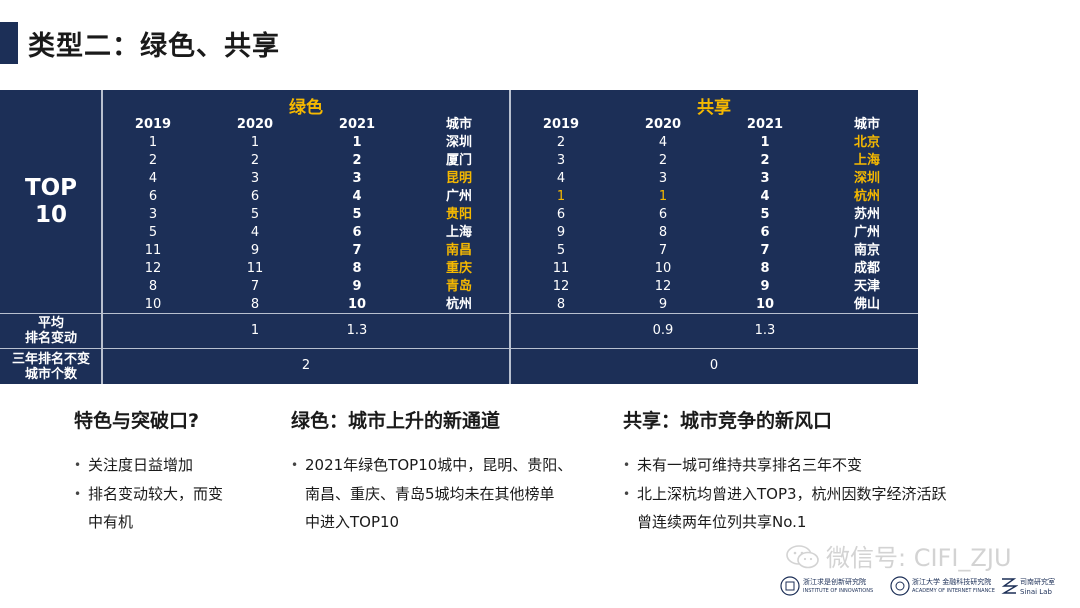  What do you see at coordinates (765, 268) in the screenshot?
I see `share-rank-2021: 8` at bounding box center [765, 268].